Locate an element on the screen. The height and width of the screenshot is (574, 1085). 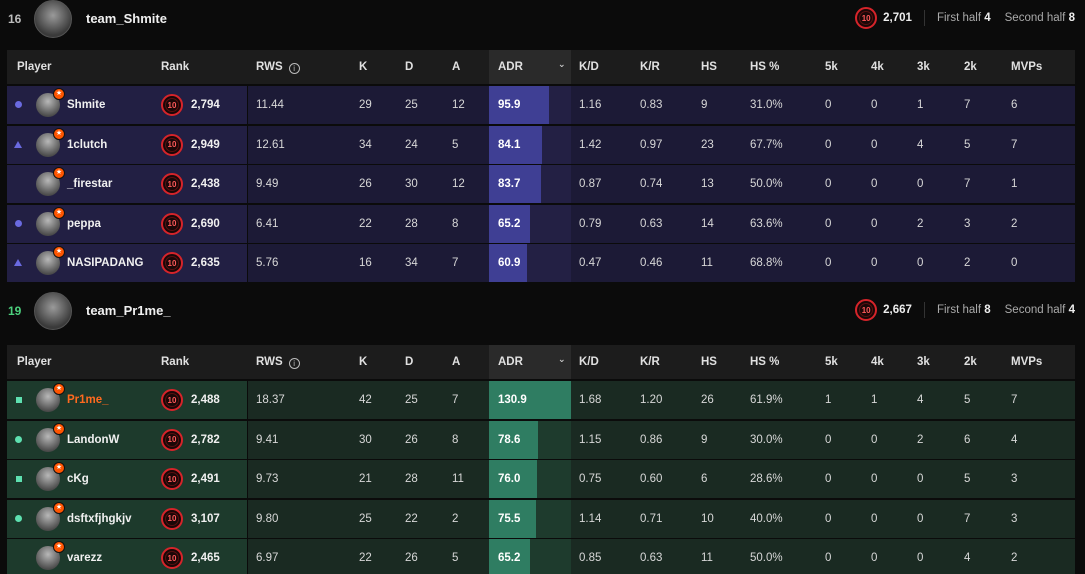
column-label: D is located at coordinates (409, 67).